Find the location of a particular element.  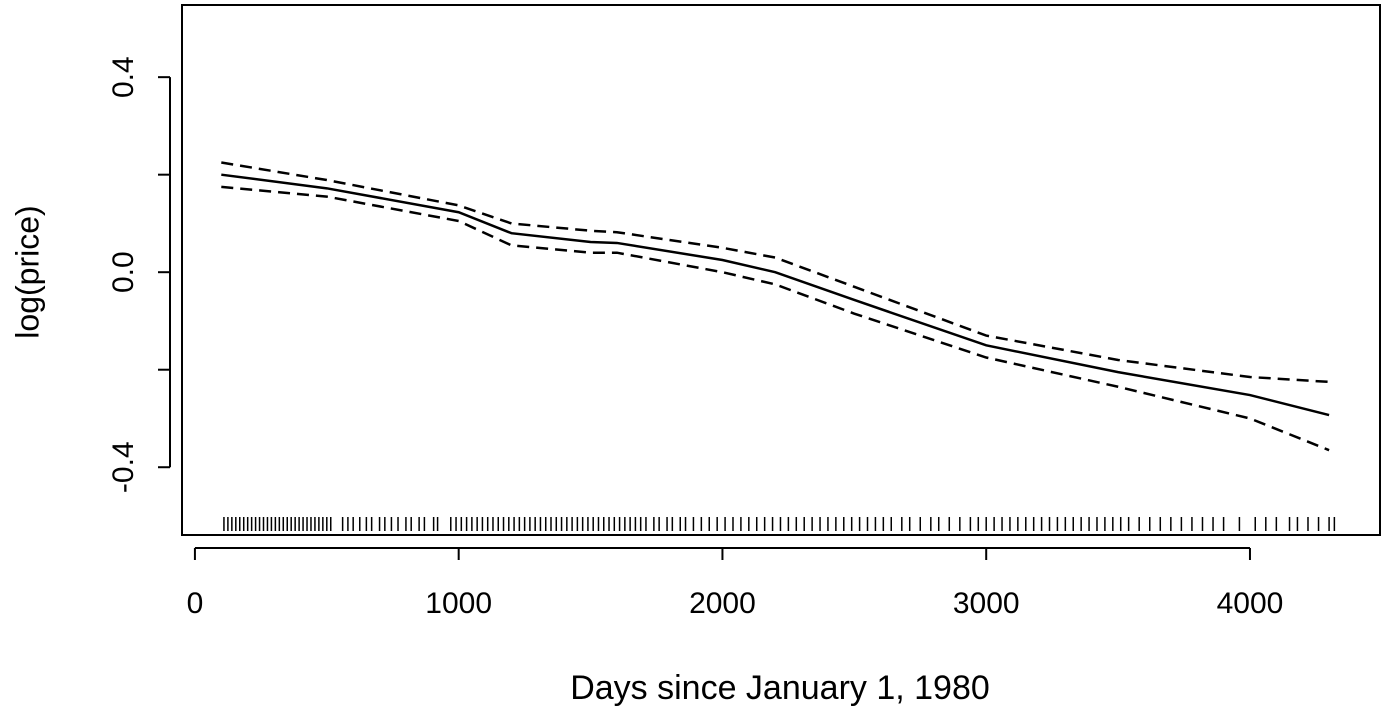

x-tick-label: 1000 is located at coordinates (458, 603).